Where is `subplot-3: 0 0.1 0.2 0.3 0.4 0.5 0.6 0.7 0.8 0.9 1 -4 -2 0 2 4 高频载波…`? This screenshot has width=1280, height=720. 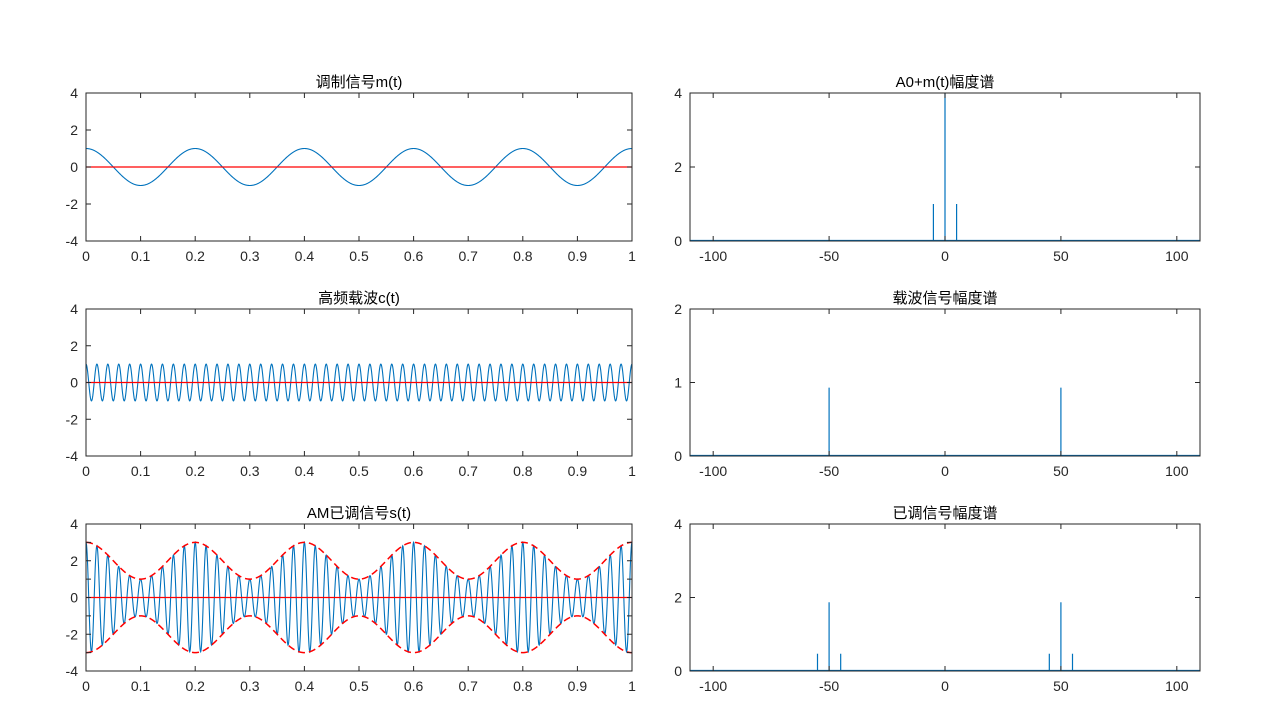 subplot-3: 0 0.1 0.2 0.3 0.4 0.5 0.6 0.7 0.8 0.9 1 -4 -2 0 2 4 高频载波… is located at coordinates (351, 384).